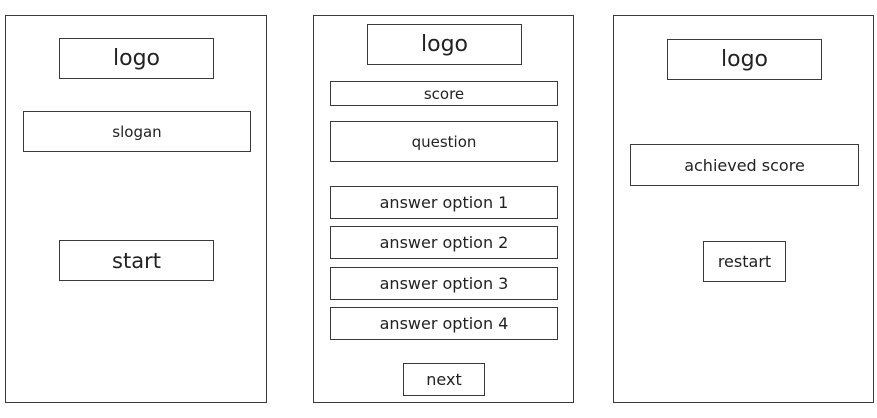  What do you see at coordinates (444, 93) in the screenshot?
I see `score-display: score` at bounding box center [444, 93].